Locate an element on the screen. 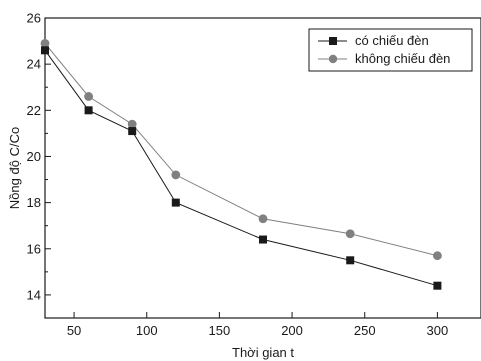 The height and width of the screenshot is (361, 481). legend: có chiếu đèn không chiếu đèn is located at coordinates (390, 50).